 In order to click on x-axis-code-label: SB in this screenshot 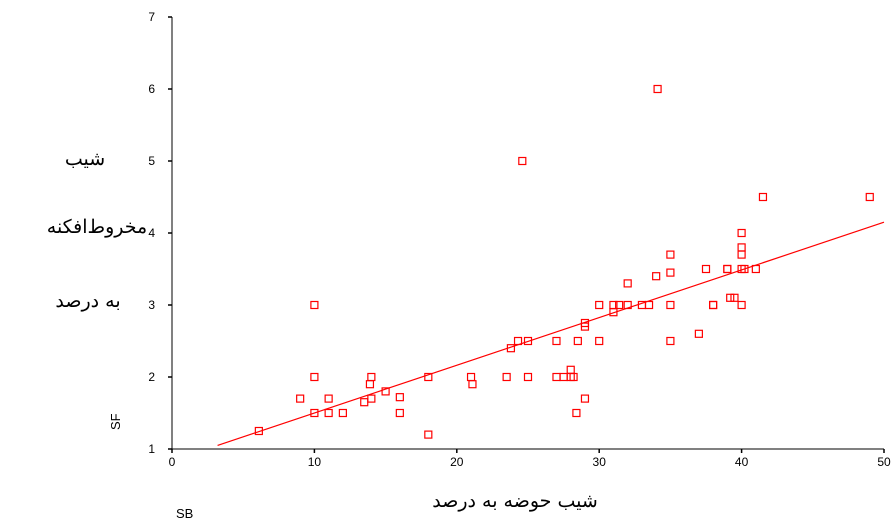, I will do `click(185, 513)`.